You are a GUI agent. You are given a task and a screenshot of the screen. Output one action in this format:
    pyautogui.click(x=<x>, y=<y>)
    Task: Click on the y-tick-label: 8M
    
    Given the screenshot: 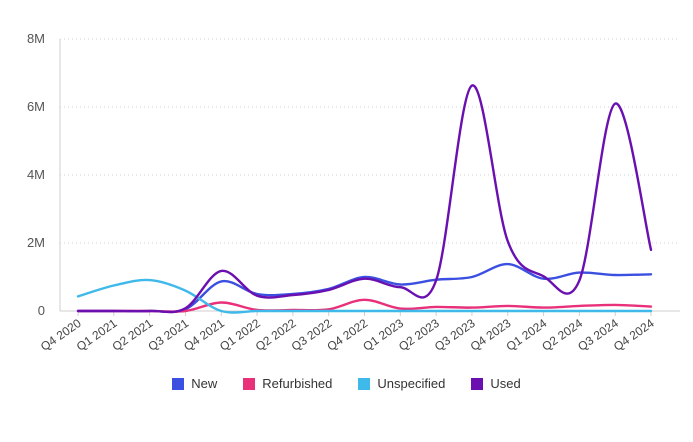 What is the action you would take?
    pyautogui.click(x=36, y=38)
    